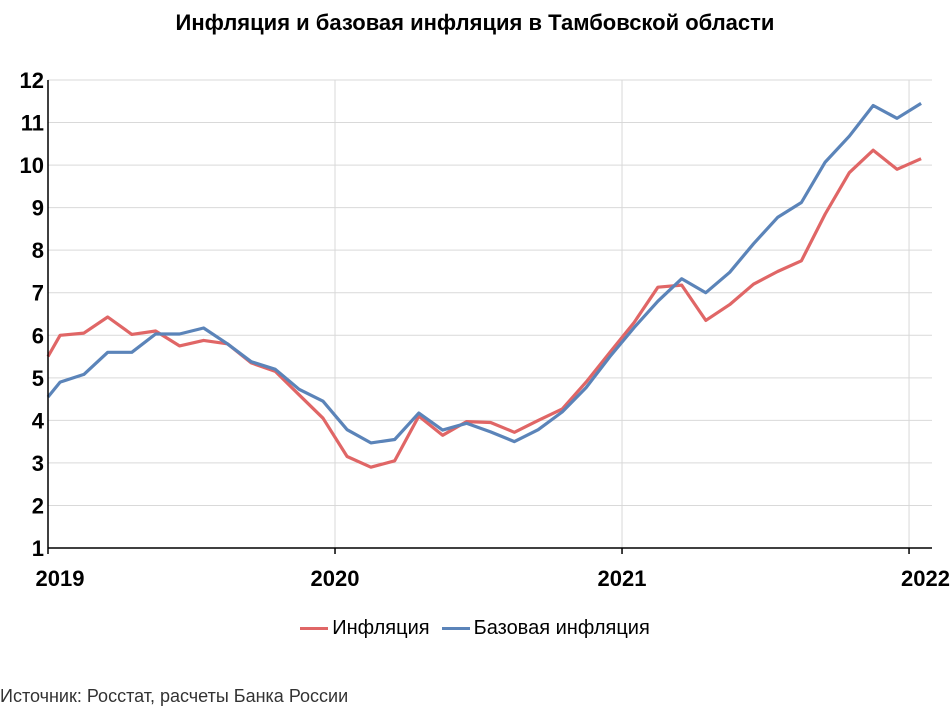 The height and width of the screenshot is (712, 950). Describe the element at coordinates (38, 293) in the screenshot. I see `y-tick-label: 7` at that location.